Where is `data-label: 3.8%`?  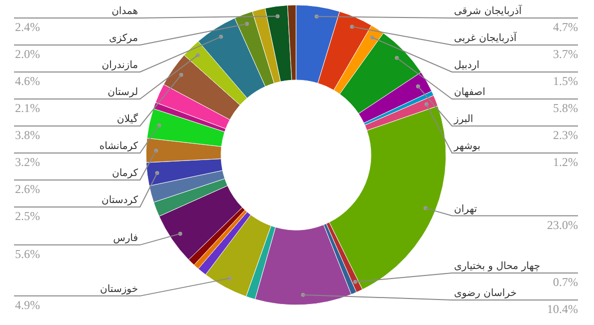
data-label: 3.8% is located at coordinates (27, 135).